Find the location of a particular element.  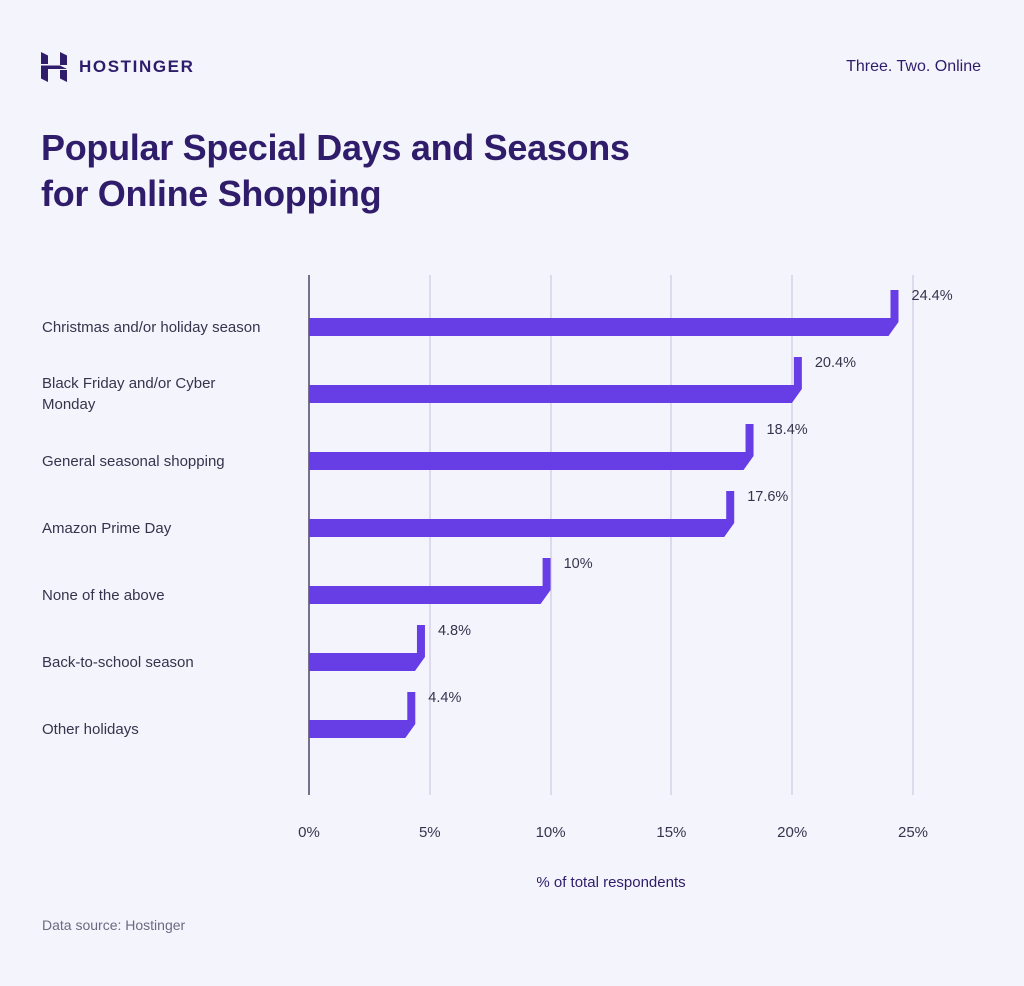

x-tick-label: 0% is located at coordinates (309, 832).